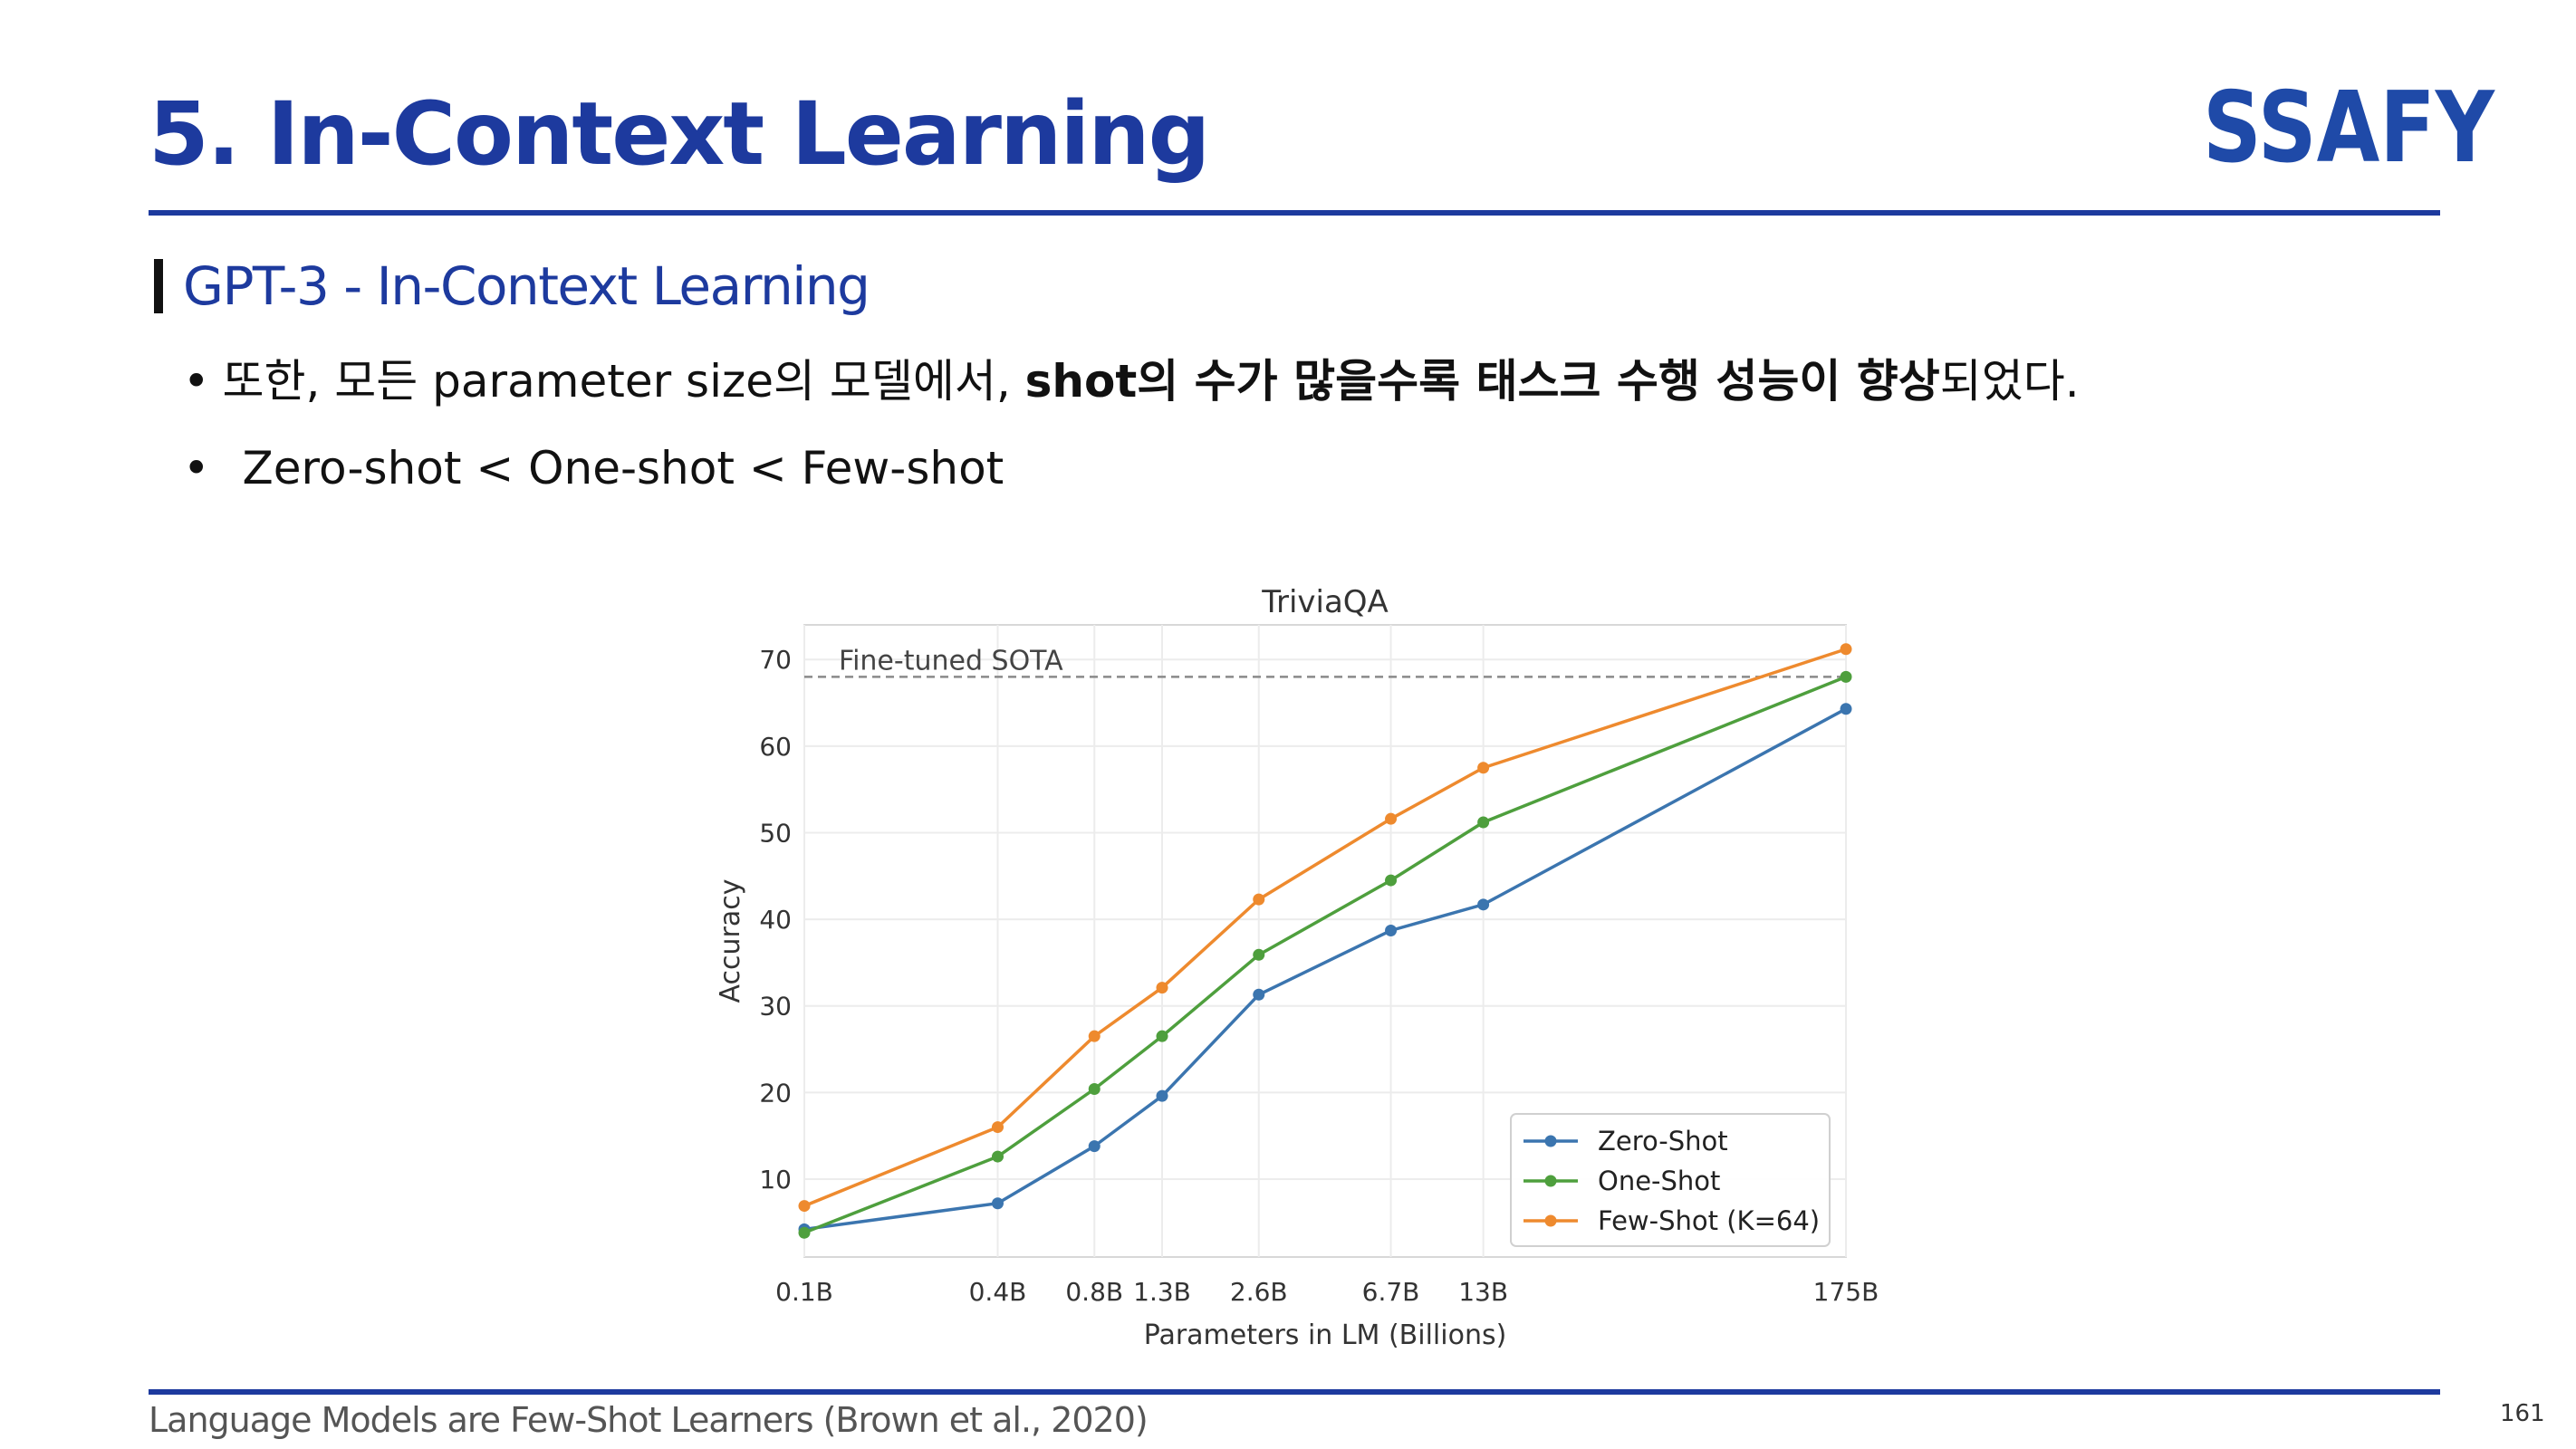 The width and height of the screenshot is (2576, 1449). Describe the element at coordinates (1259, 1292) in the screenshot. I see `x-tick-label: 2.6B` at that location.